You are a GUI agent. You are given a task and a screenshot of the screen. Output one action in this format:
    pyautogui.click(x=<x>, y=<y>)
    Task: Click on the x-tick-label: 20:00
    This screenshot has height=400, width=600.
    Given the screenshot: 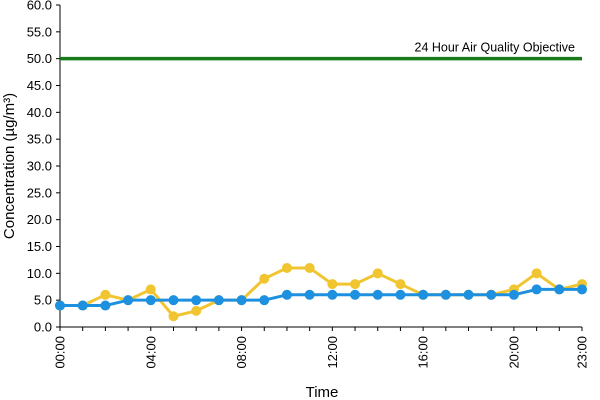 What is the action you would take?
    pyautogui.click(x=513, y=352)
    